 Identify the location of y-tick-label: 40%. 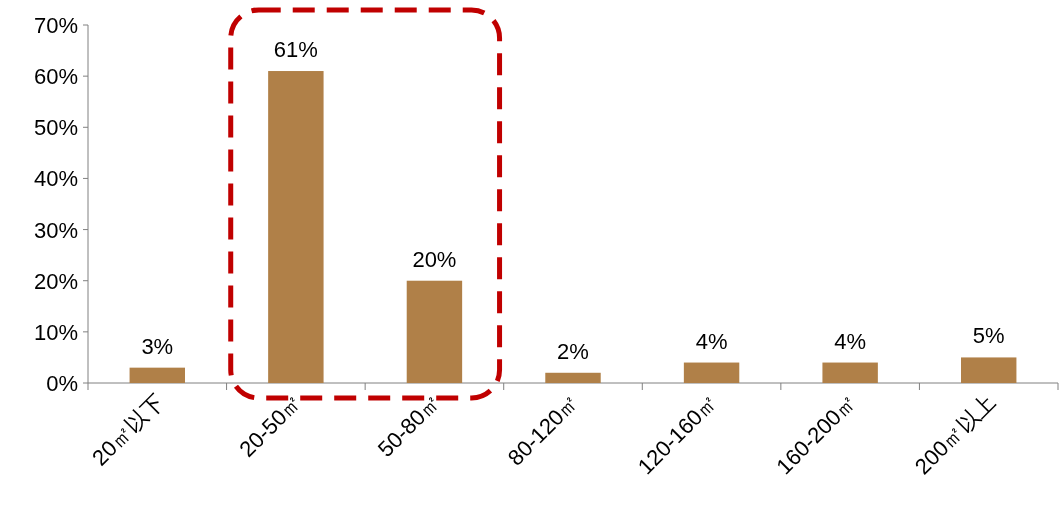
(55, 179).